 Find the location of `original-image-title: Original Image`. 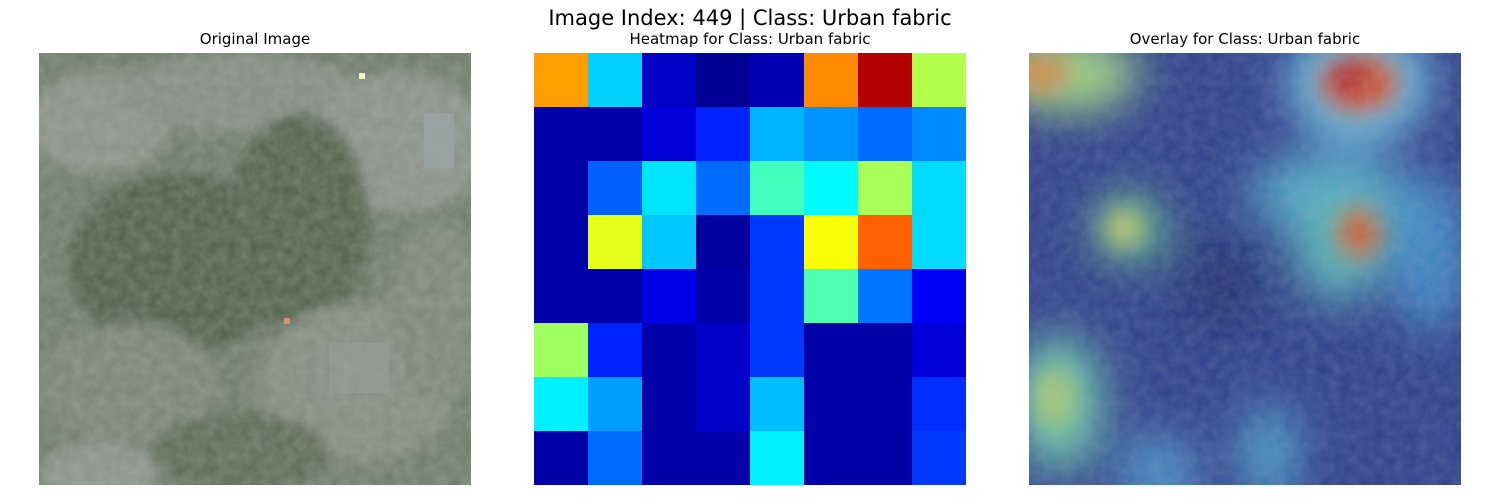

original-image-title: Original Image is located at coordinates (255, 39).